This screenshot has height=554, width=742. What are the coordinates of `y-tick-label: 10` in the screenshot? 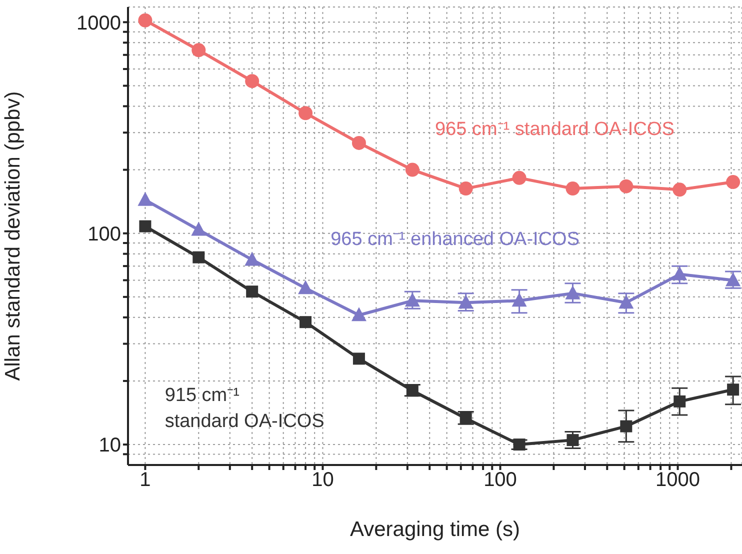 It's located at (109, 445).